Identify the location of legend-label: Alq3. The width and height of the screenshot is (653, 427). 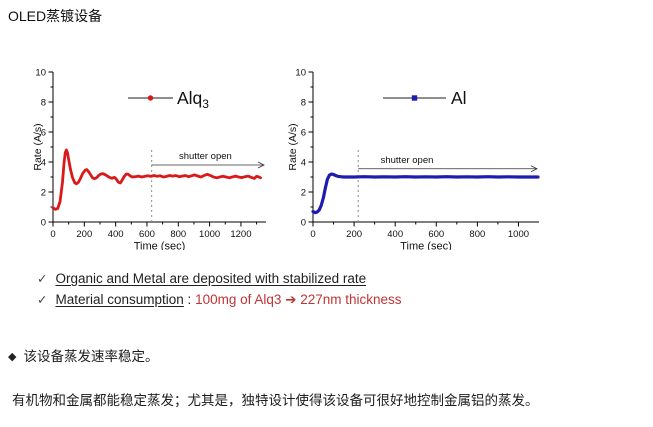
(193, 99).